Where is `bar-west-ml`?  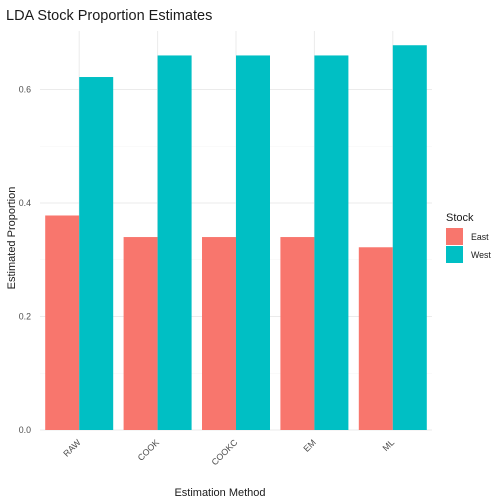
bar-west-ml is located at coordinates (409, 238).